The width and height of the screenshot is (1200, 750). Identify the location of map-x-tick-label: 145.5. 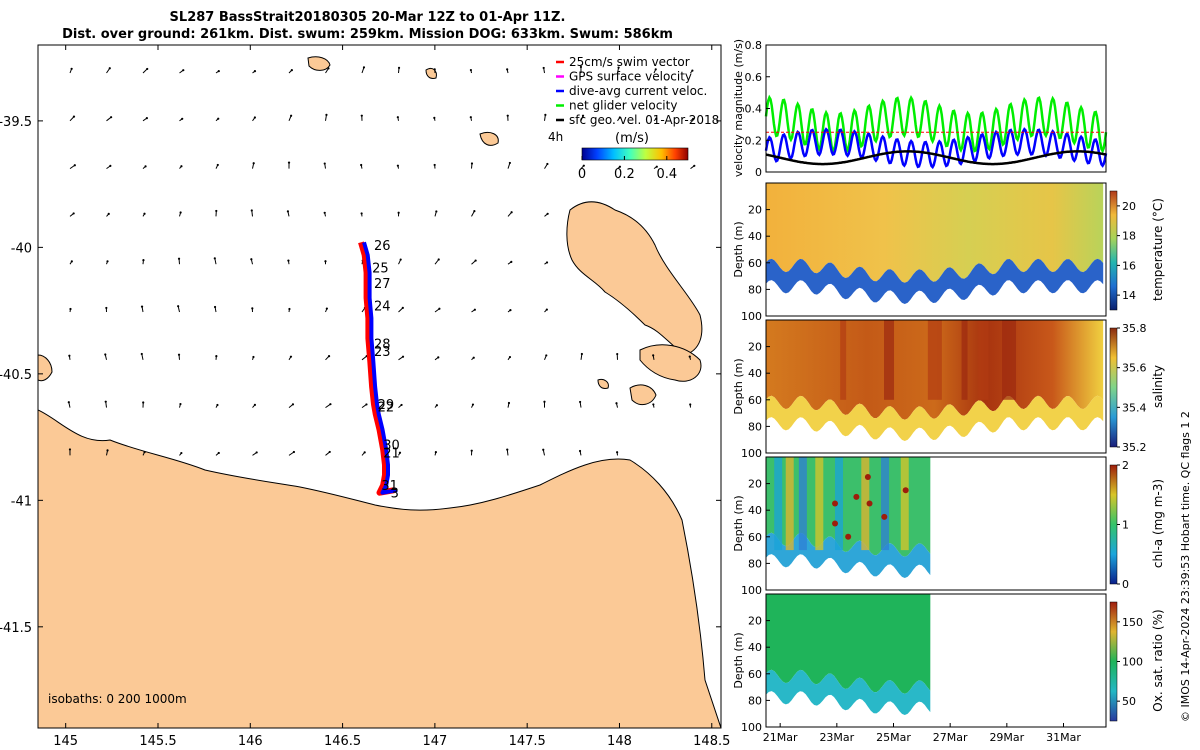
(157, 741).